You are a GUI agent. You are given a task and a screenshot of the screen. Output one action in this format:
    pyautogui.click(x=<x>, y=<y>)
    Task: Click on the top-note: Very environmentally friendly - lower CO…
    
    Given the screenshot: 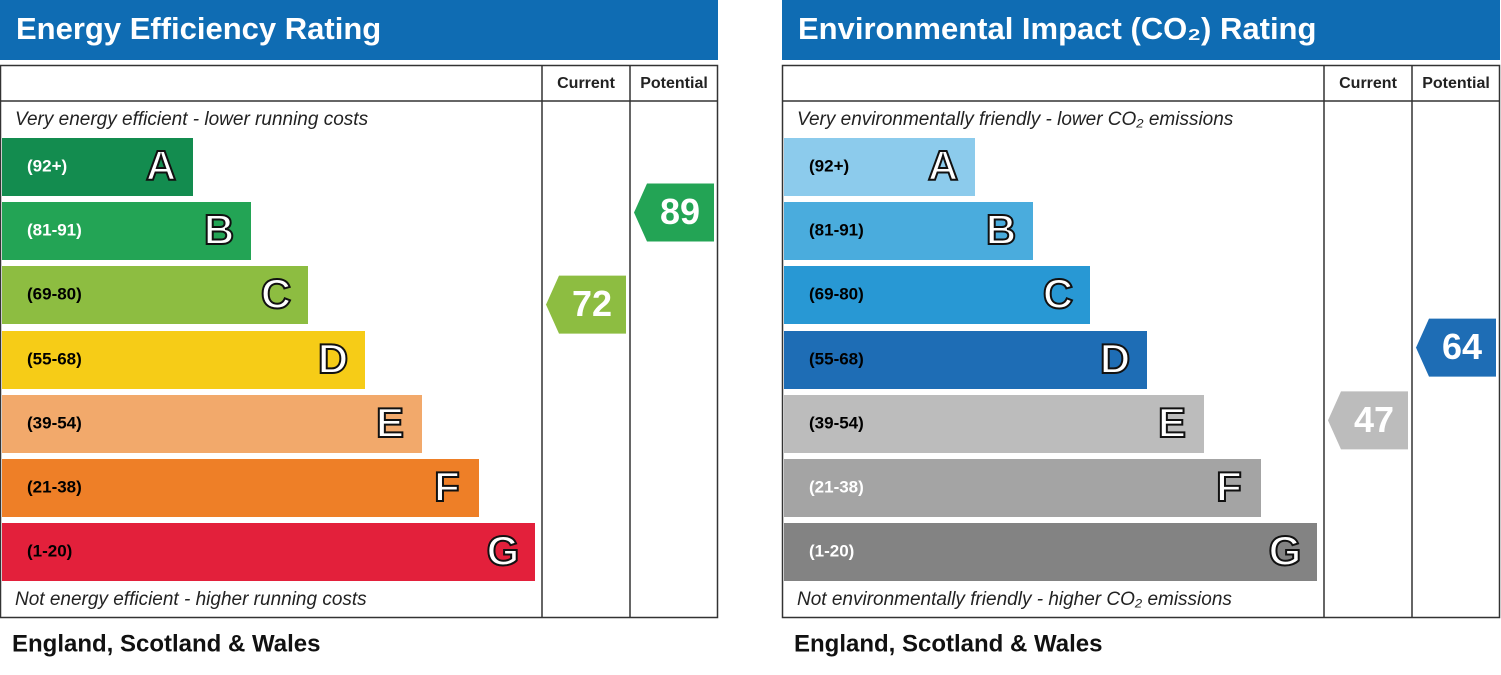 What is the action you would take?
    pyautogui.click(x=1015, y=119)
    